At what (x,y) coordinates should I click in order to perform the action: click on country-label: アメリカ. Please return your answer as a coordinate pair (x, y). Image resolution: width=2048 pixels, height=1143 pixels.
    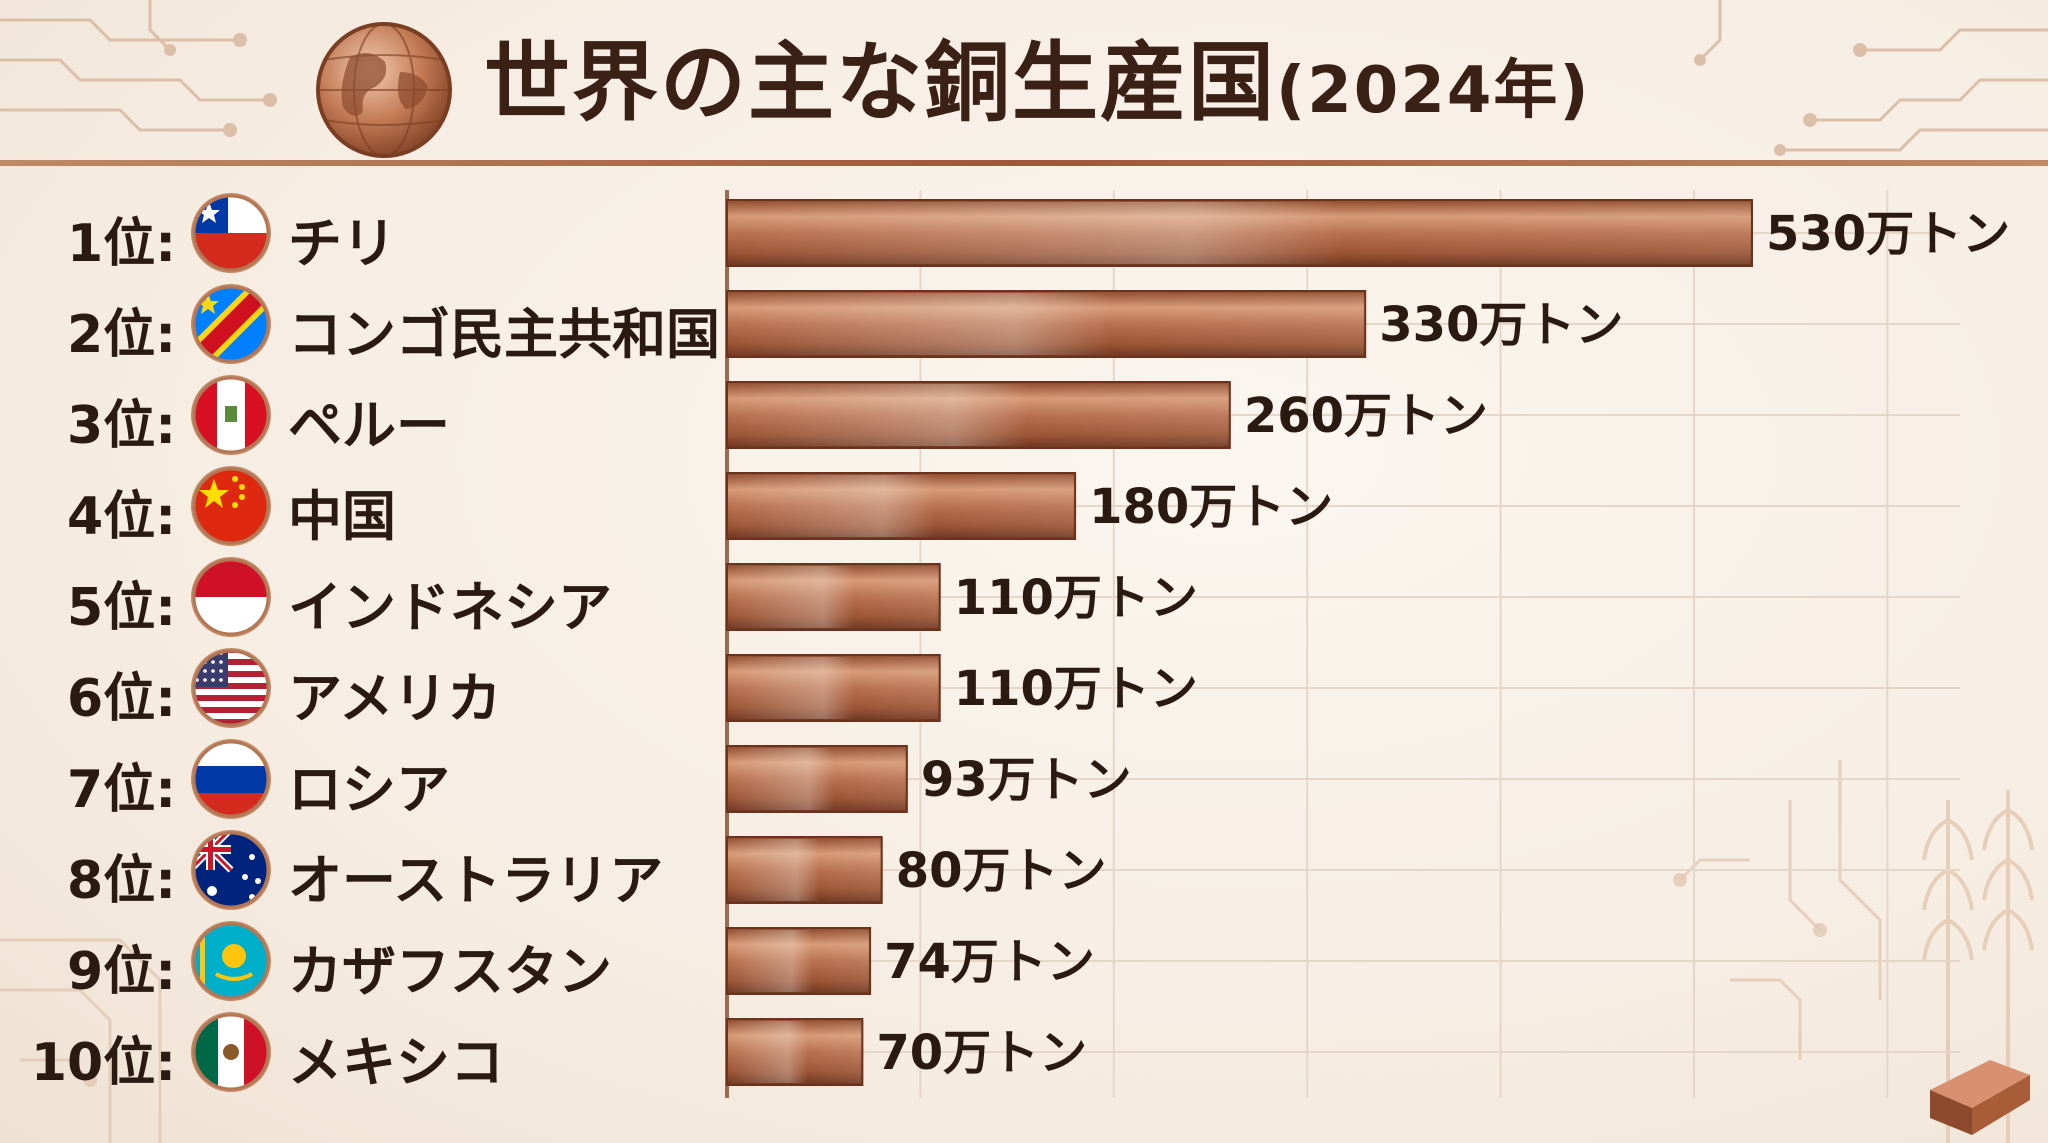
    Looking at the image, I should click on (395, 698).